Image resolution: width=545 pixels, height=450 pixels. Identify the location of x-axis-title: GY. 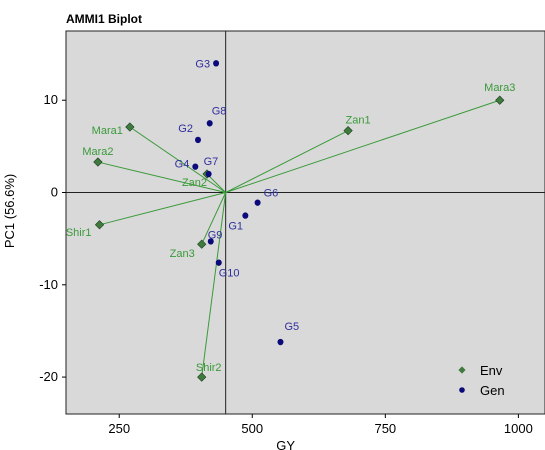
(285, 444).